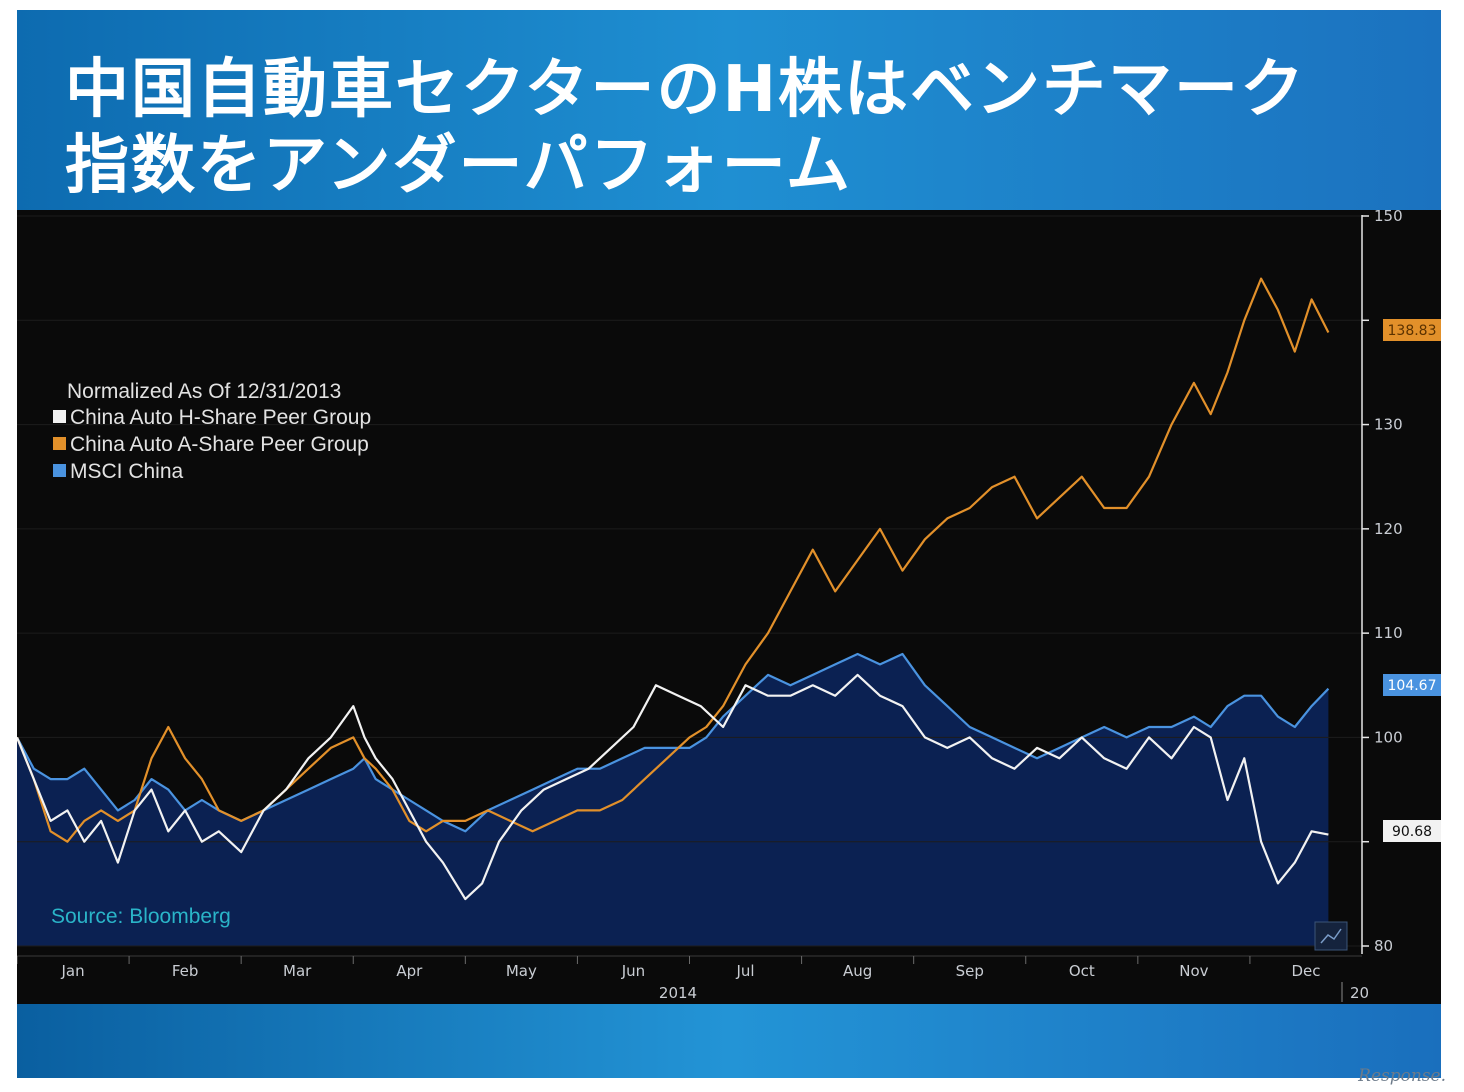 The height and width of the screenshot is (1092, 1464). I want to click on y-tick-label: 110, so click(1388, 633).